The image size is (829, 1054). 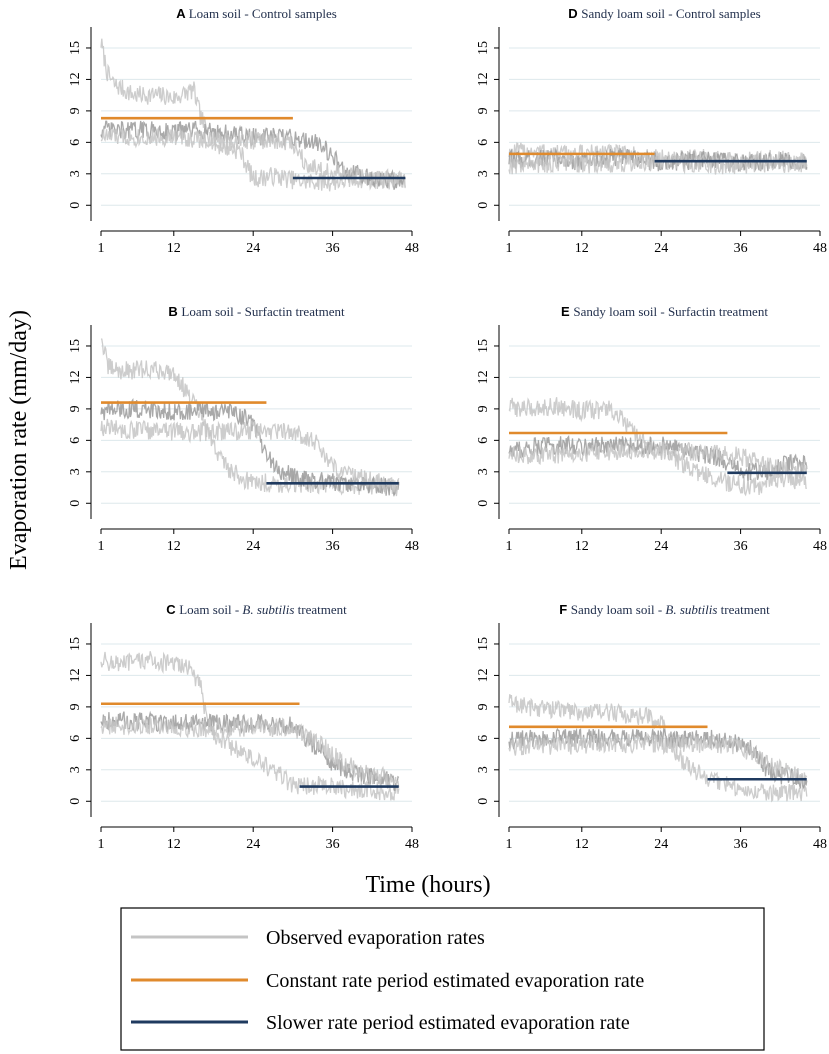 What do you see at coordinates (820, 546) in the screenshot?
I see `xtick-label-e-48: 48` at bounding box center [820, 546].